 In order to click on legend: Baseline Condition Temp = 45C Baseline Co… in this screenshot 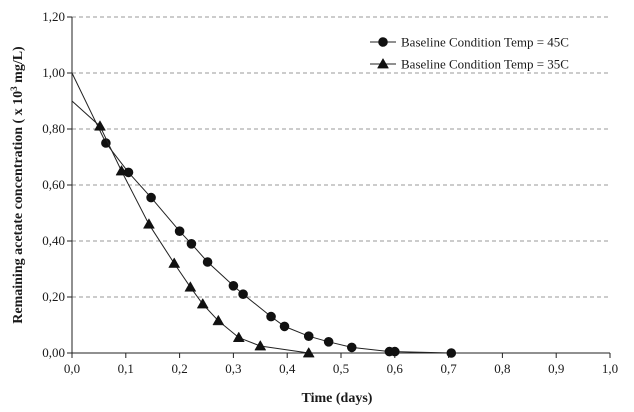, I will do `click(469, 53)`.